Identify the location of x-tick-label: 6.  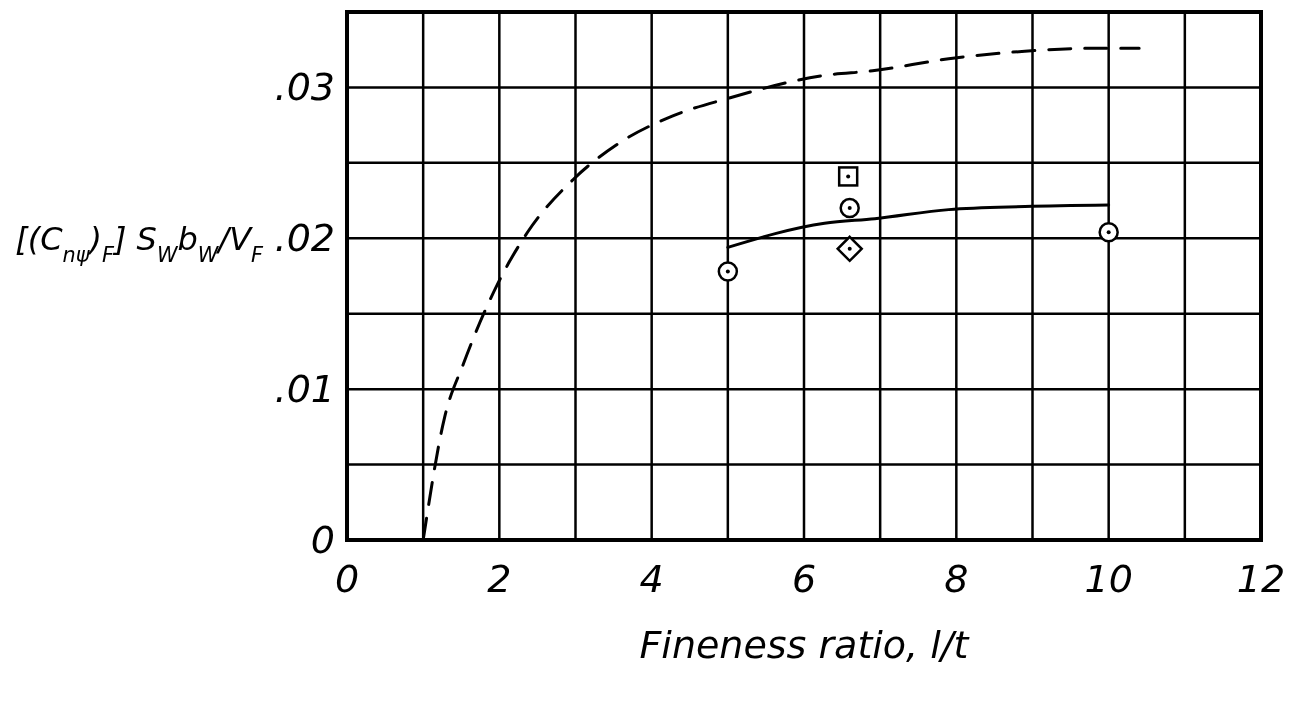
(804, 579).